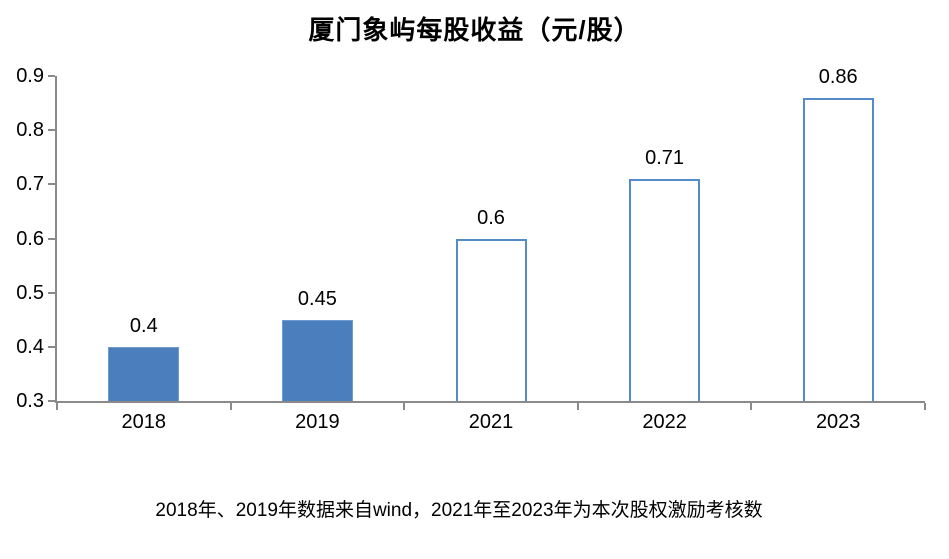  What do you see at coordinates (664, 422) in the screenshot?
I see `x-axis-label-2022: 2022` at bounding box center [664, 422].